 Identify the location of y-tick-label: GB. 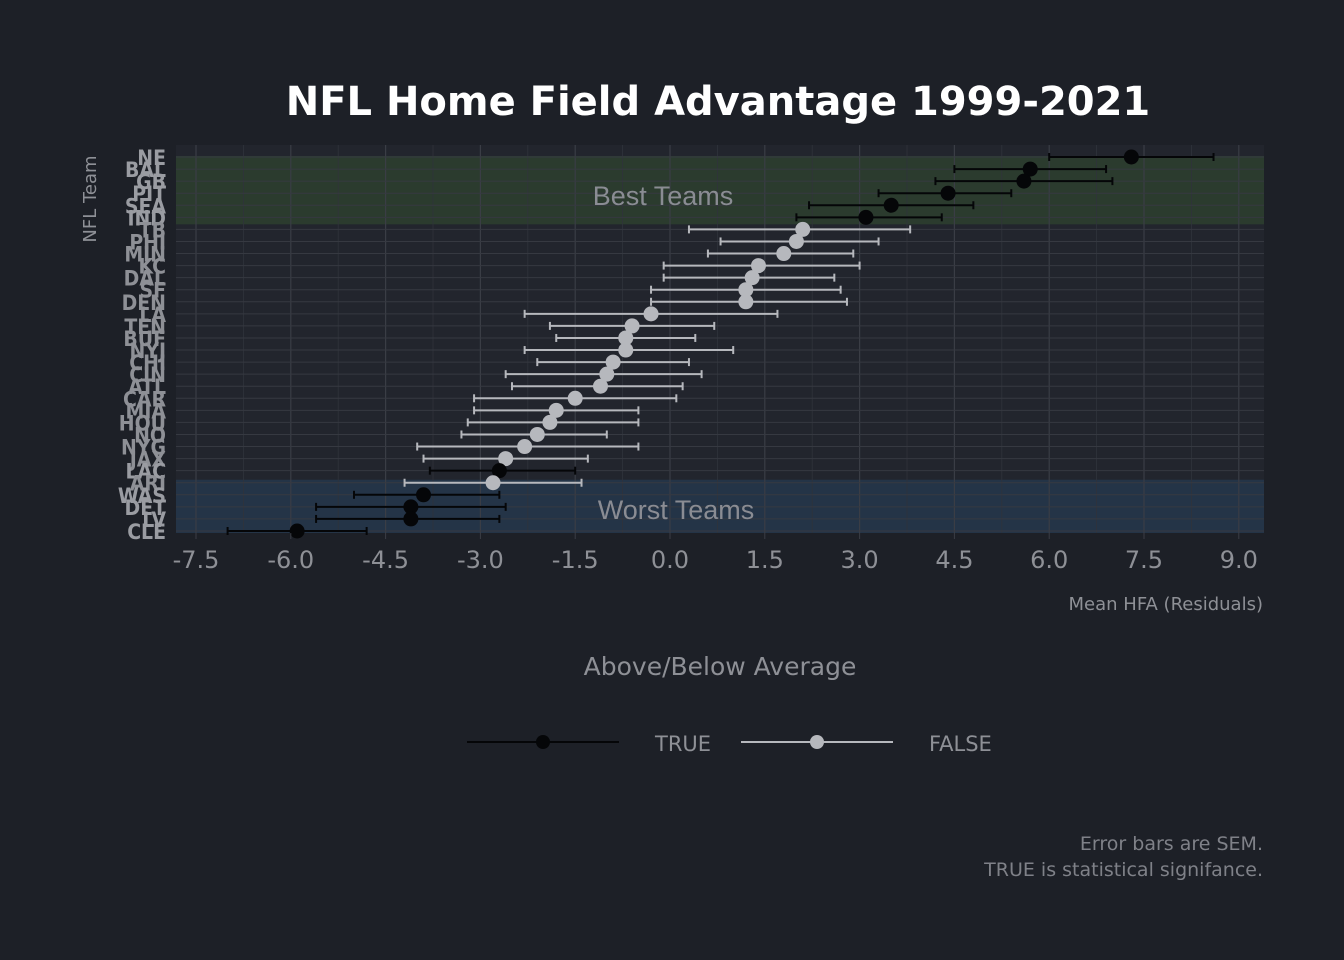
(151, 182).